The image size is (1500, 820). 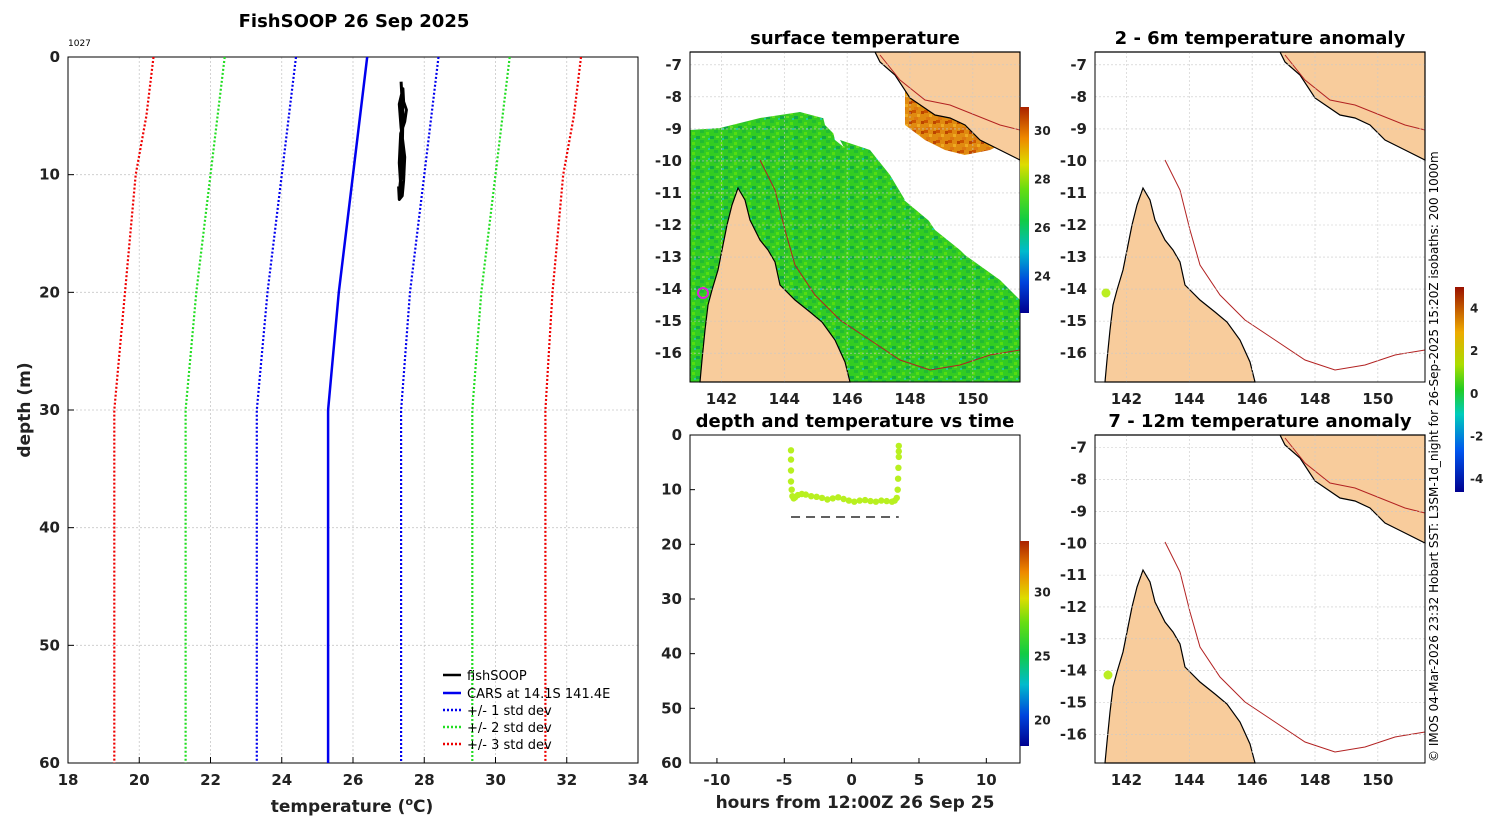 What do you see at coordinates (919, 780) in the screenshot?
I see `timeseries-x-tick-label: 5` at bounding box center [919, 780].